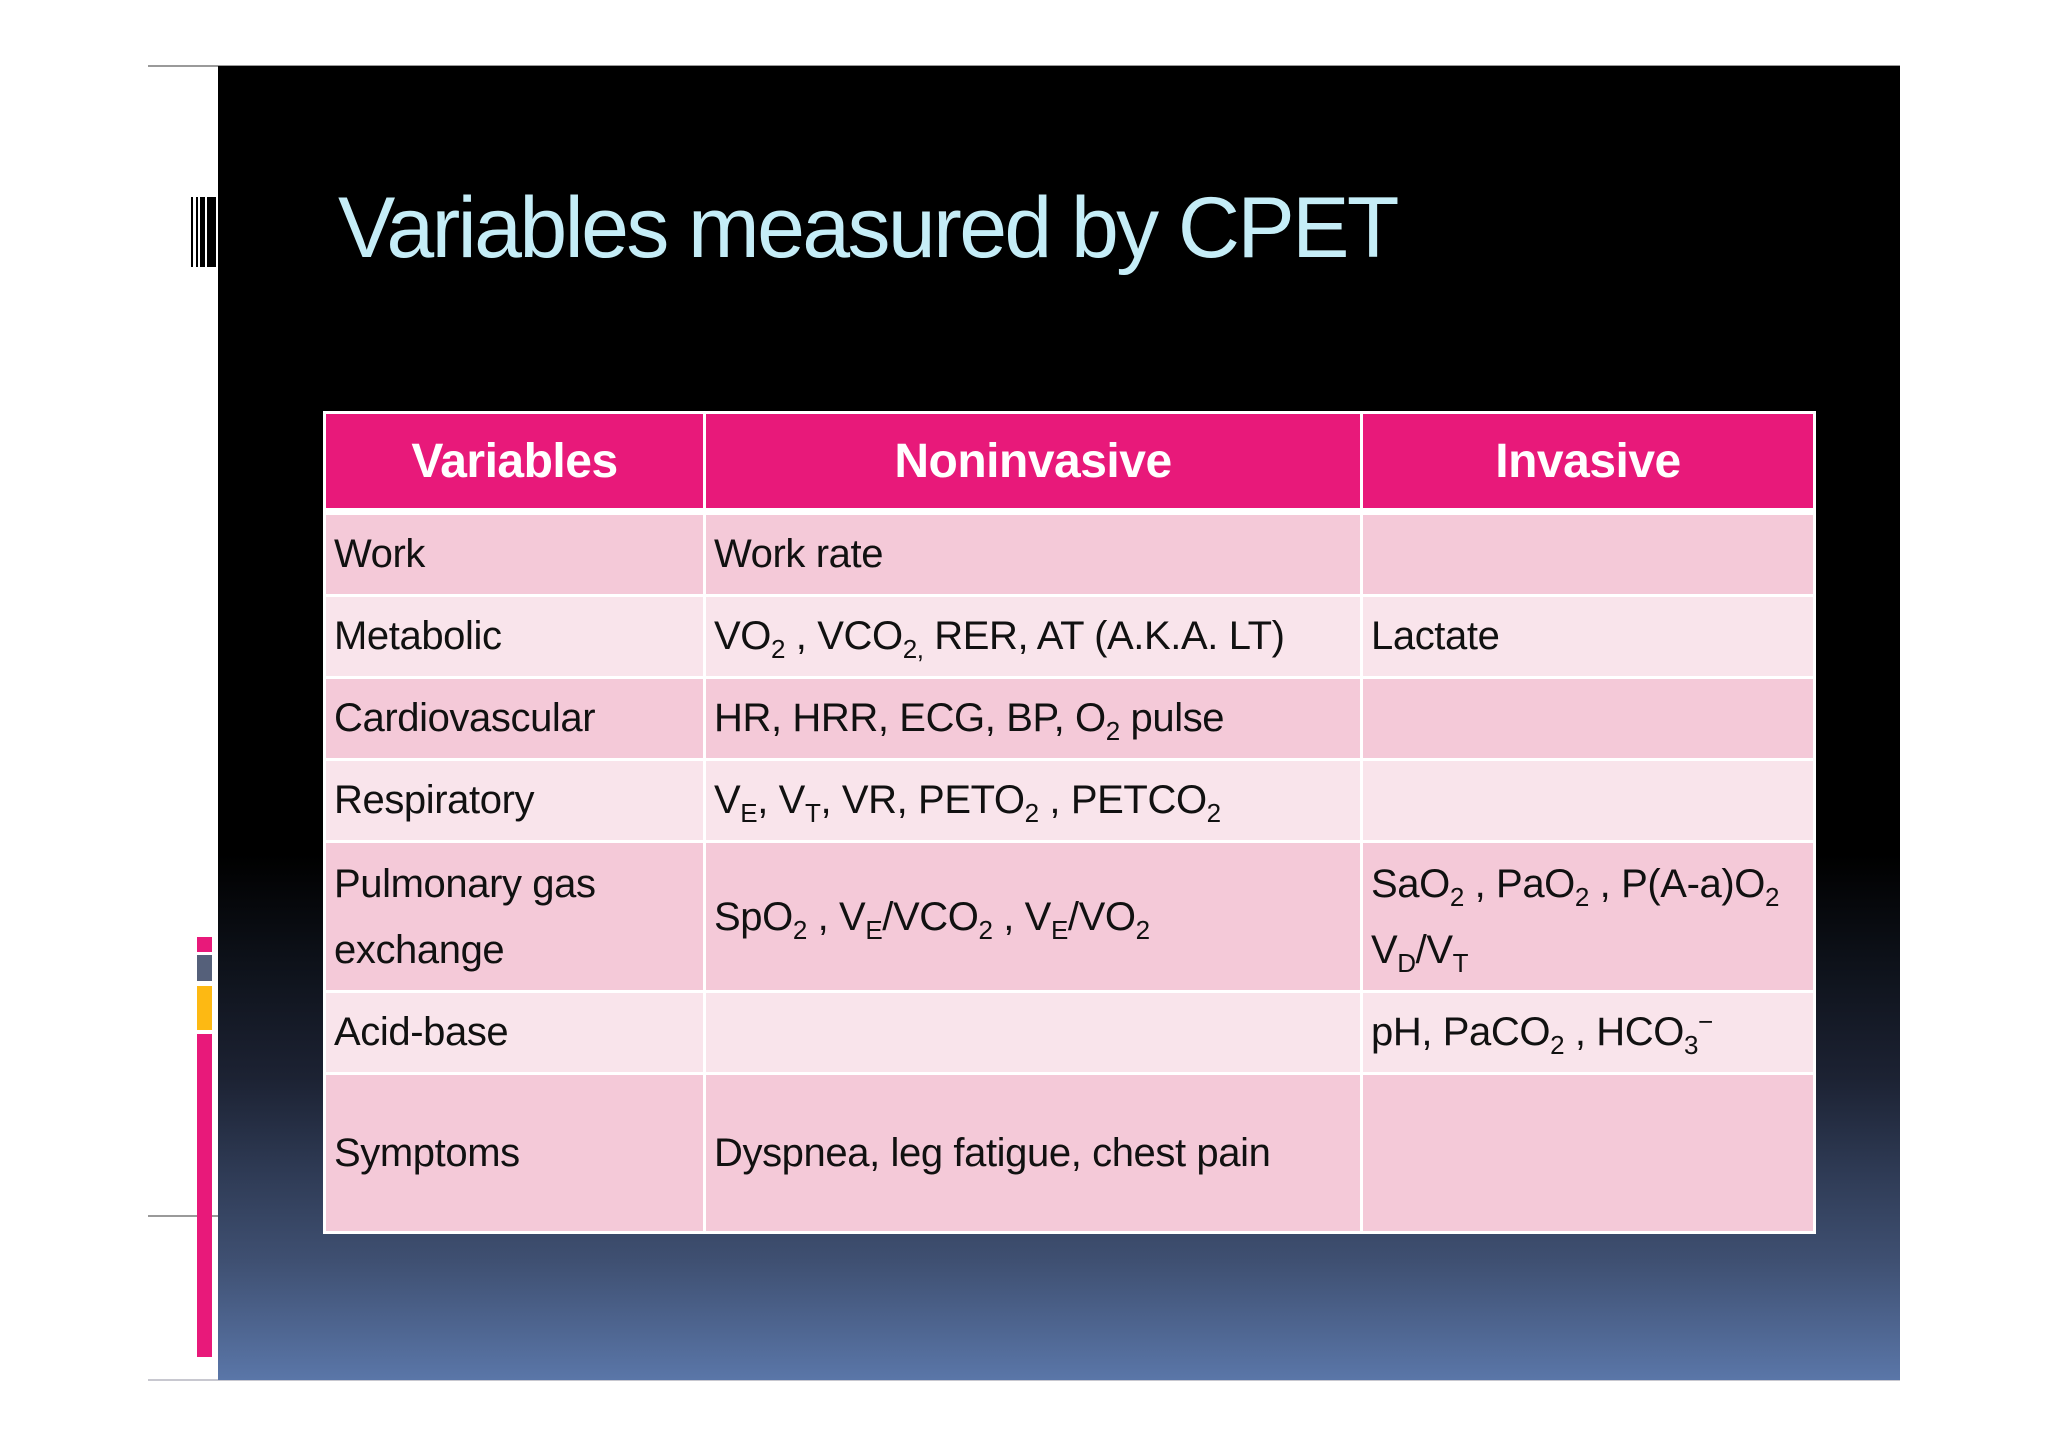  I want to click on cell-variable: Cardiovascular, so click(514, 718).